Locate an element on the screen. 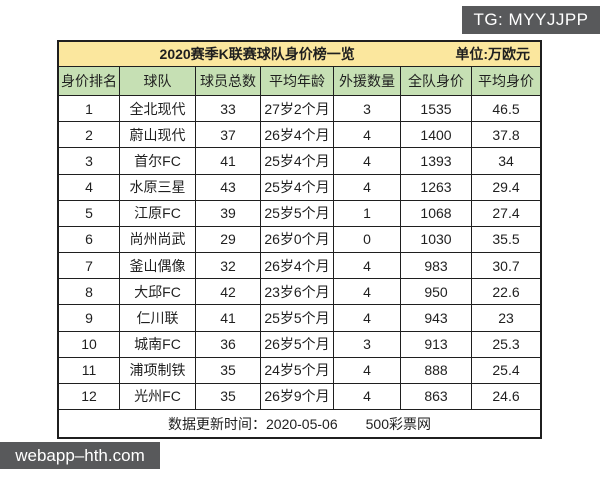 The image size is (600, 480). cell-avg-value: 24.6 is located at coordinates (506, 396).